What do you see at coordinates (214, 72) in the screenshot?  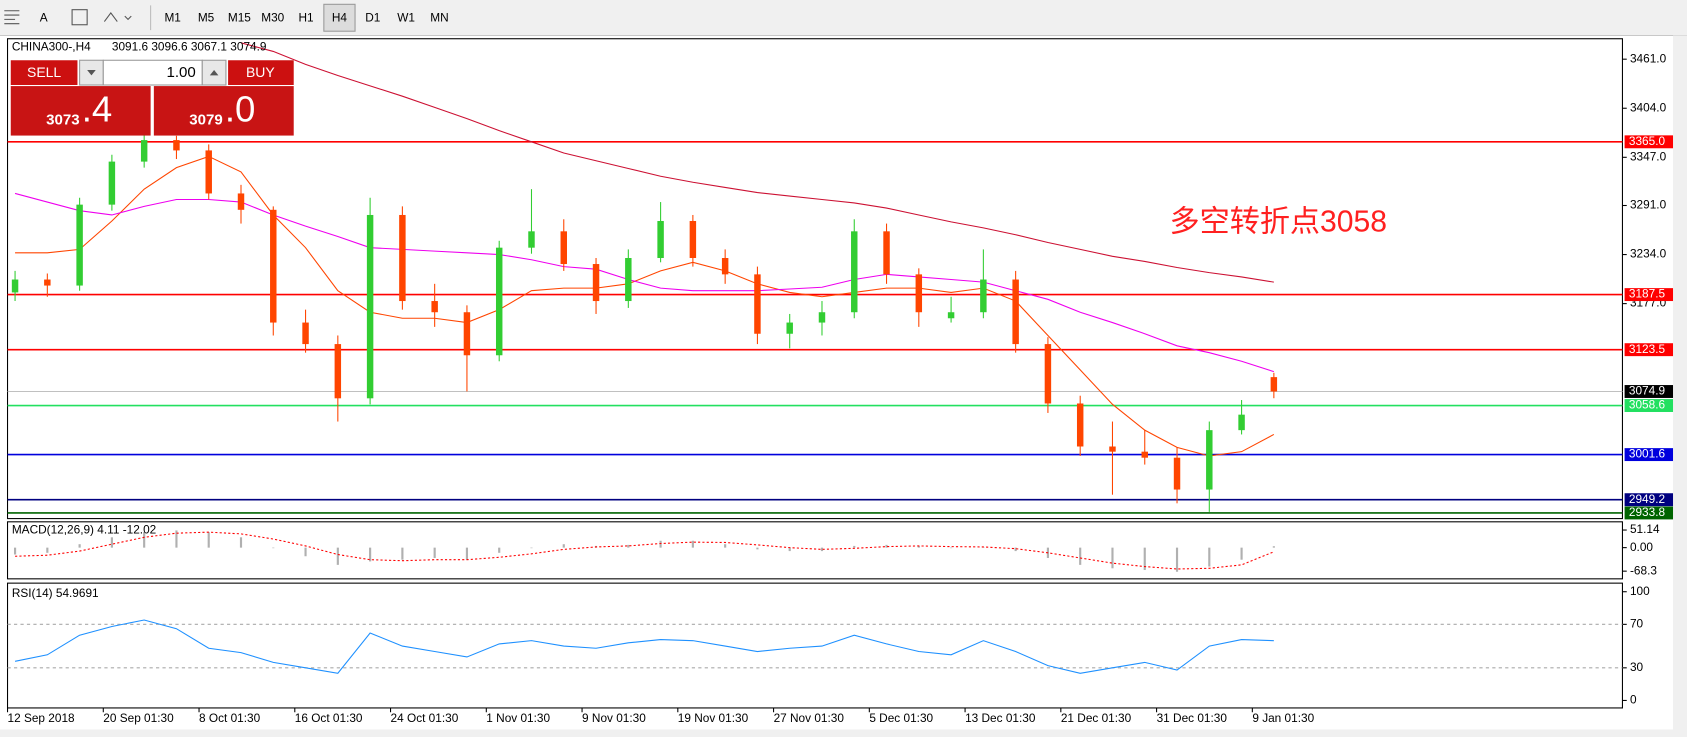 I see `up-arrow` at bounding box center [214, 72].